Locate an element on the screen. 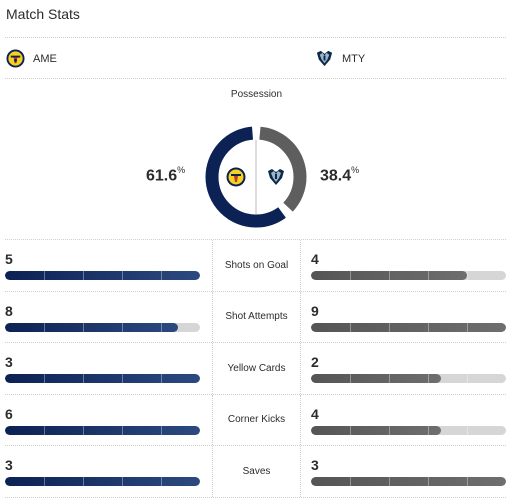 This screenshot has width=513, height=501. home-possession-arc is located at coordinates (256, 177).